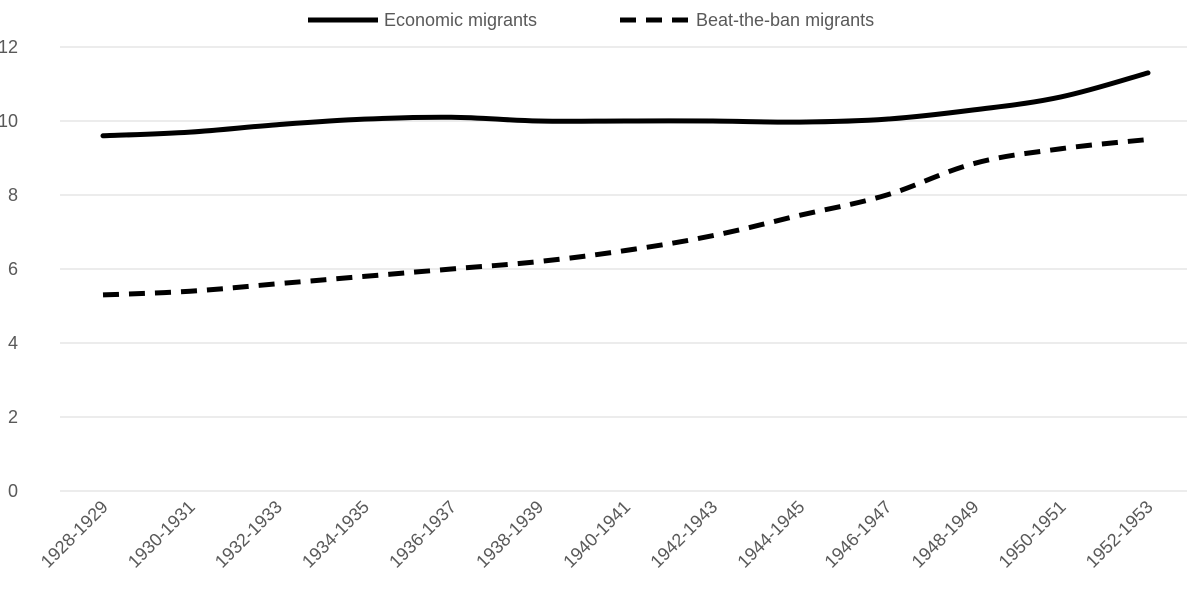 The image size is (1187, 601). Describe the element at coordinates (858, 534) in the screenshot. I see `x-tick-label-1946-1947: 1946-1947` at that location.